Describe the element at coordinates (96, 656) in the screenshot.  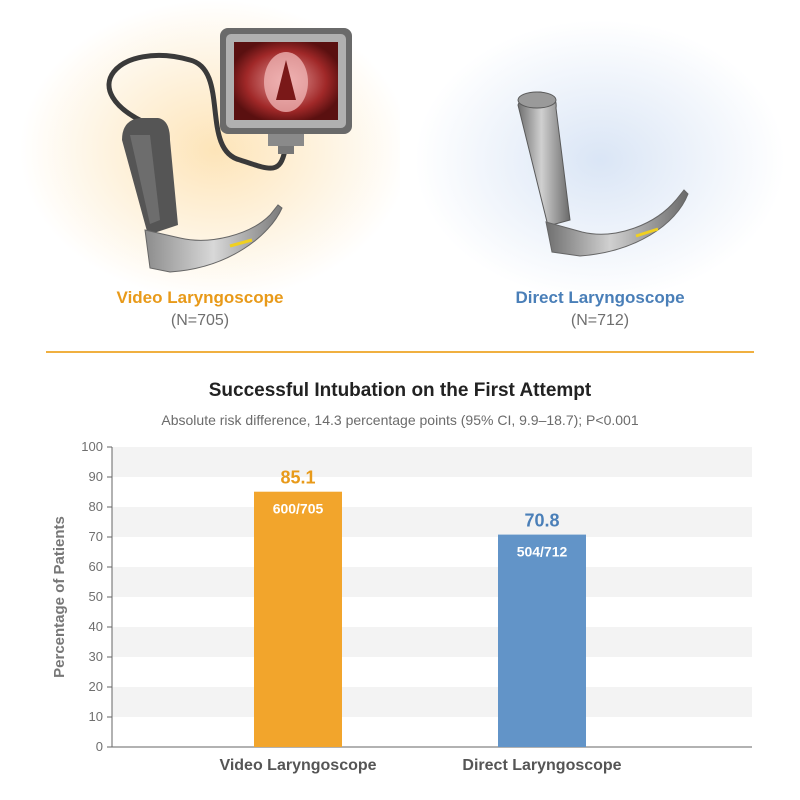
I see `y-tick-label: 30` at that location.